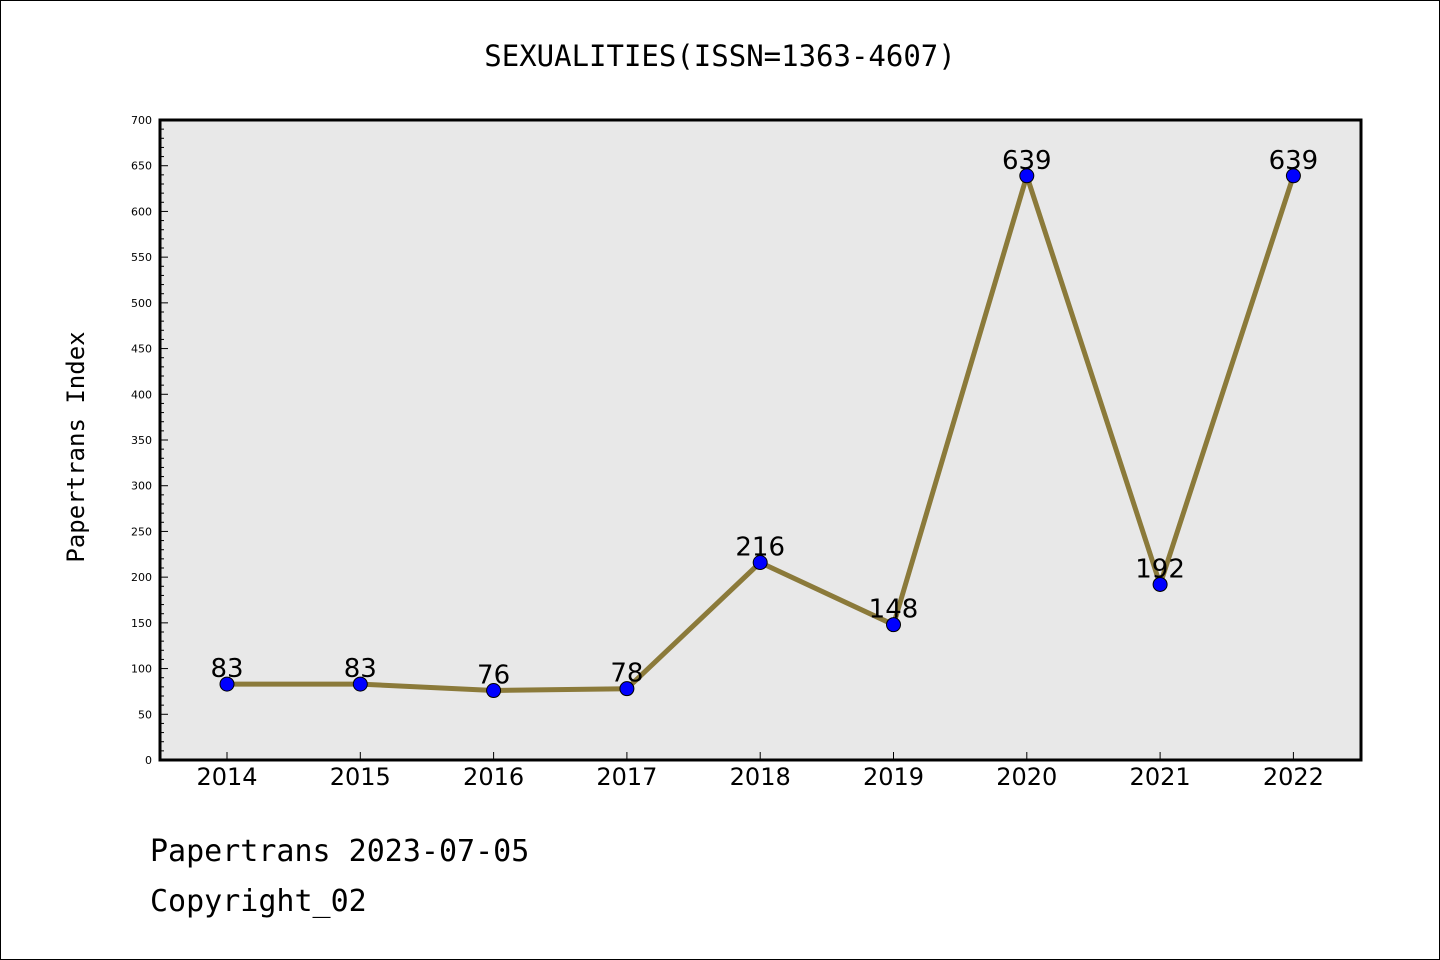 The height and width of the screenshot is (960, 1440). I want to click on y-tick-label: 500, so click(141, 303).